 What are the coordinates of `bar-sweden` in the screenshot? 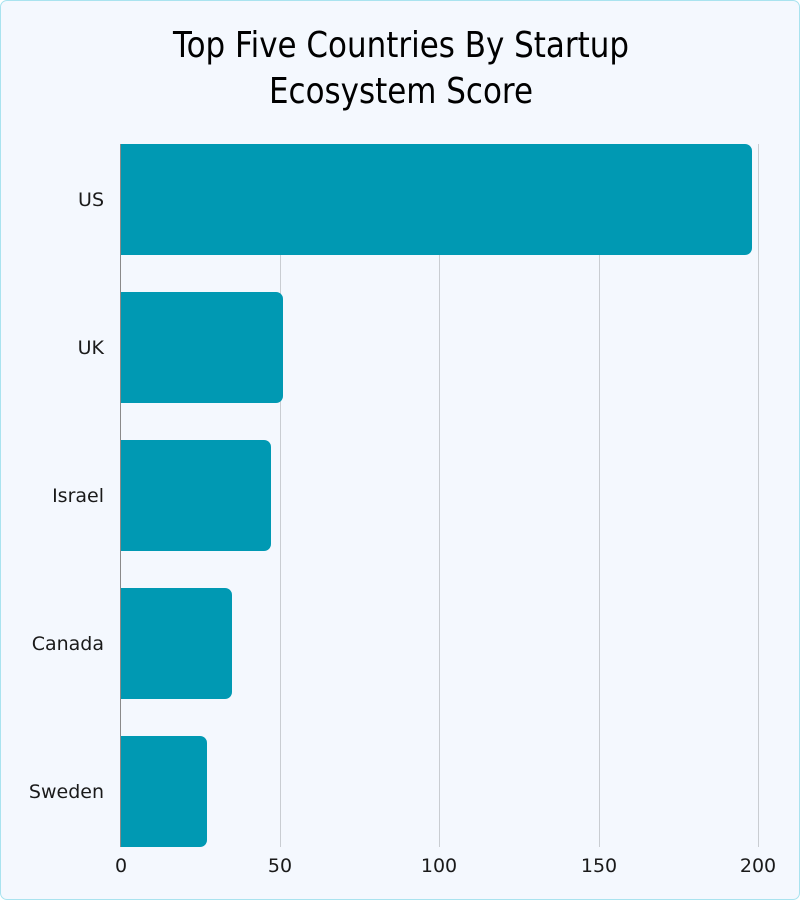 It's located at (164, 791).